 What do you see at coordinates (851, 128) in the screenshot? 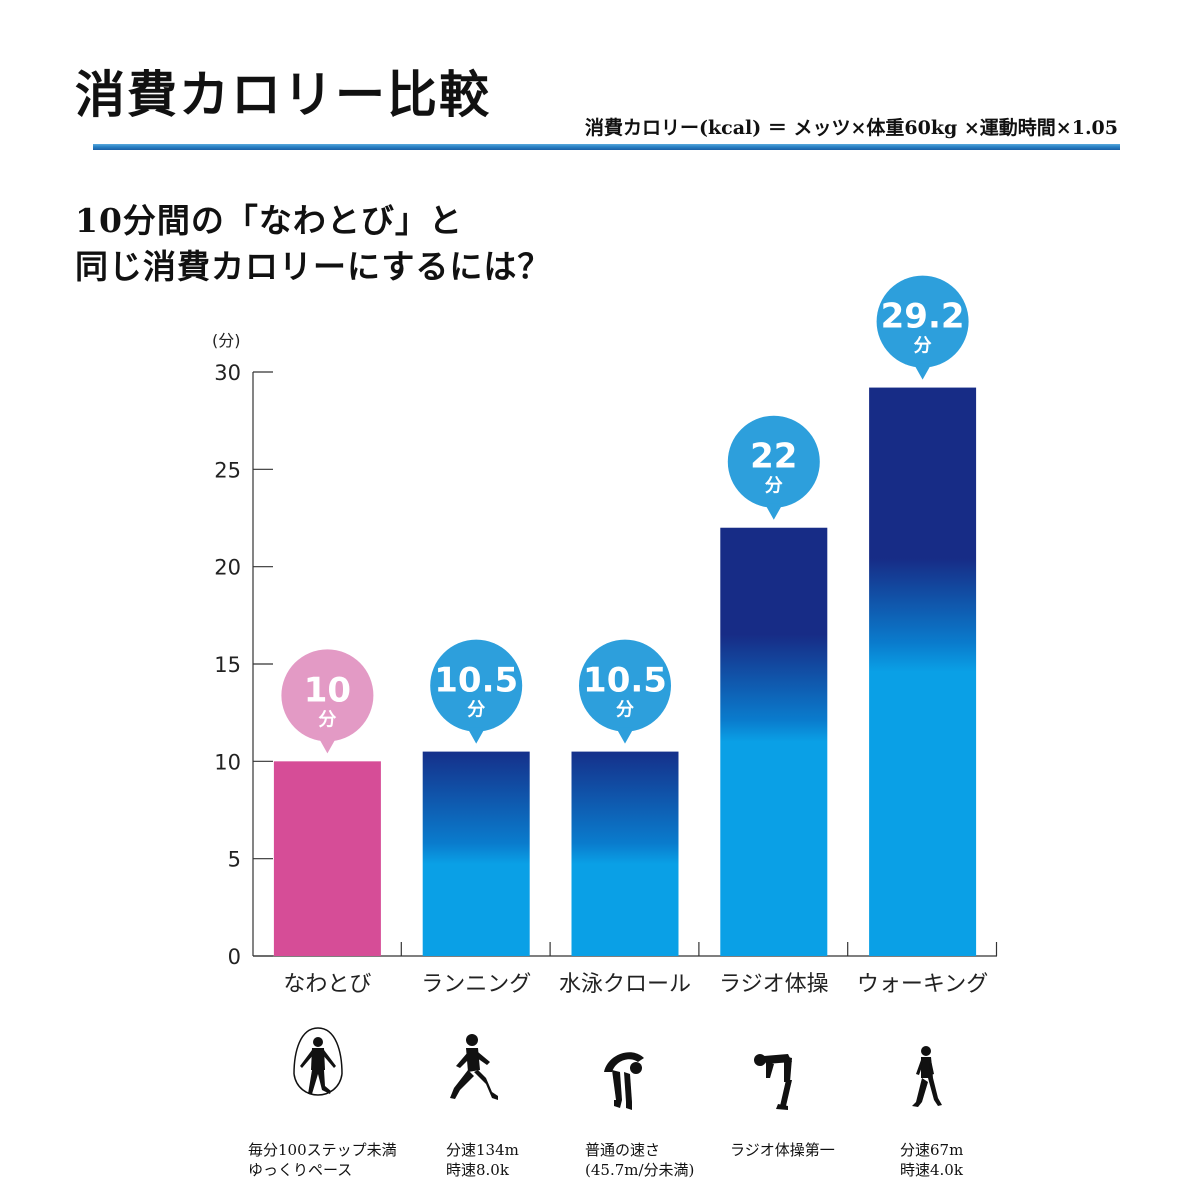
I see `calorie-formula: 消費カロリー(kcal) ＝ メッツ×体重60kg ×運動時間×1.05` at bounding box center [851, 128].